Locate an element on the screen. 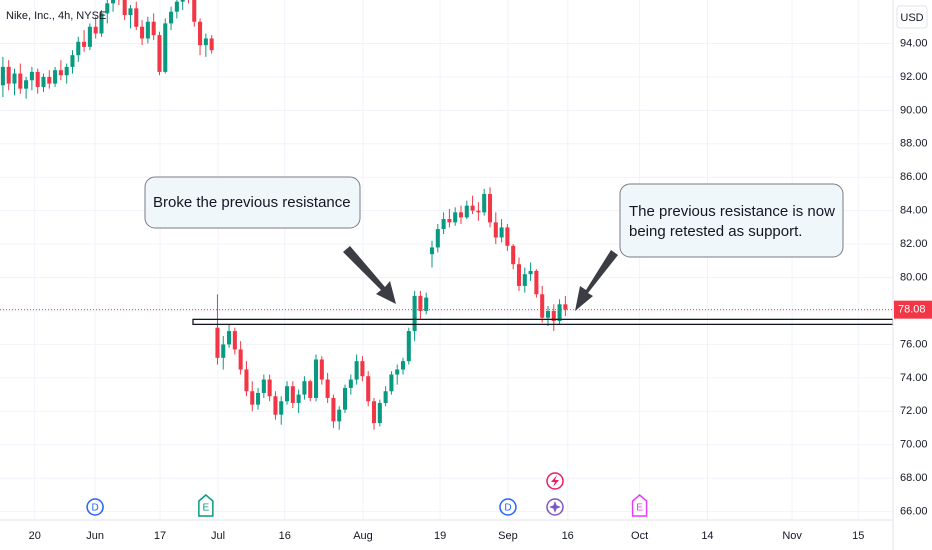 This screenshot has width=932, height=550. y-tick-label: 92.00 is located at coordinates (914, 77).